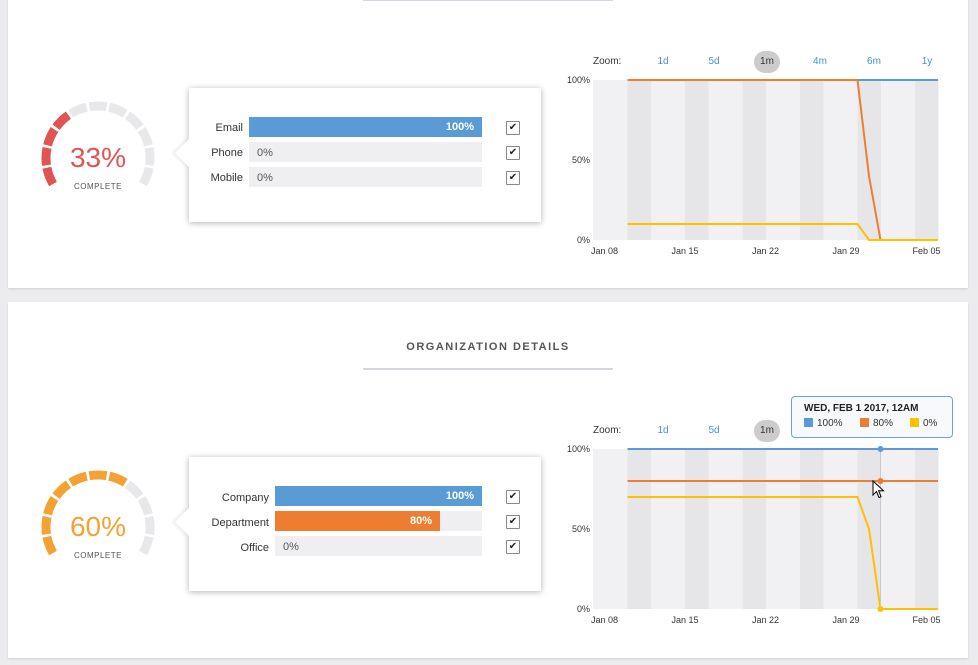  What do you see at coordinates (830, 423) in the screenshot?
I see `tooltip-value: 100%` at bounding box center [830, 423].